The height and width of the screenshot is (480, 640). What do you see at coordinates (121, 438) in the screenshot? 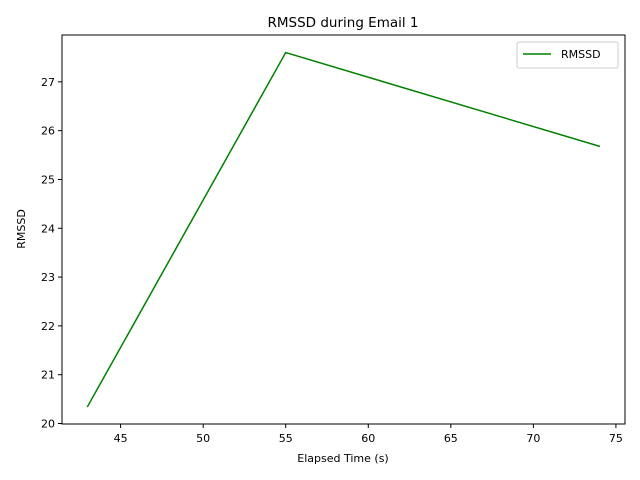
I see `x-tick-label: 45` at bounding box center [121, 438].